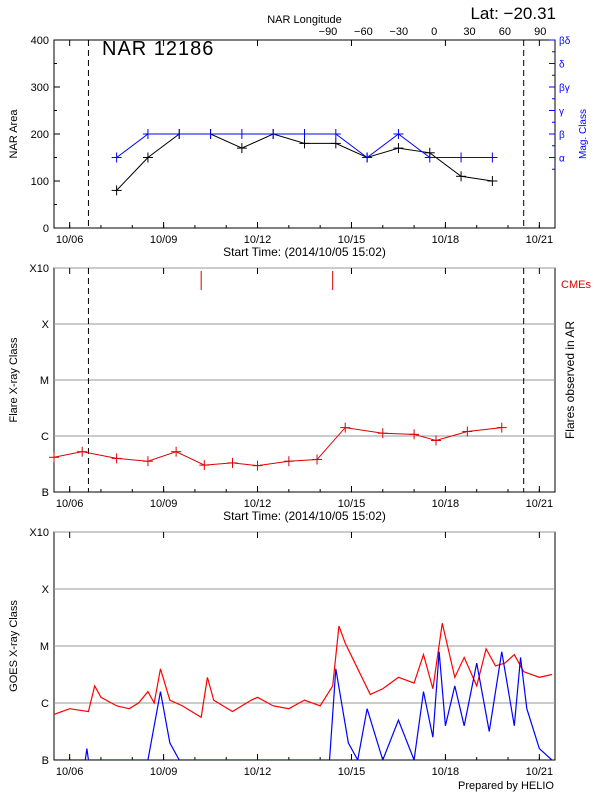  I want to click on mag-class-tick-label: γ, so click(561, 112).